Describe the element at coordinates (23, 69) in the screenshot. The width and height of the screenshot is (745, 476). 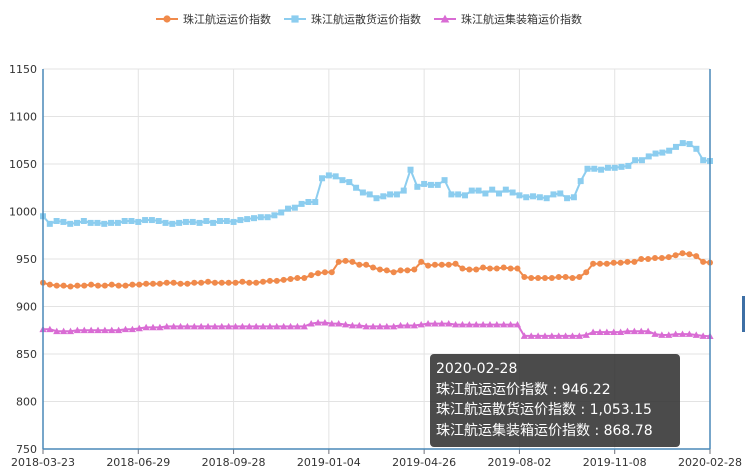
I see `y-tick-label: 1150` at that location.